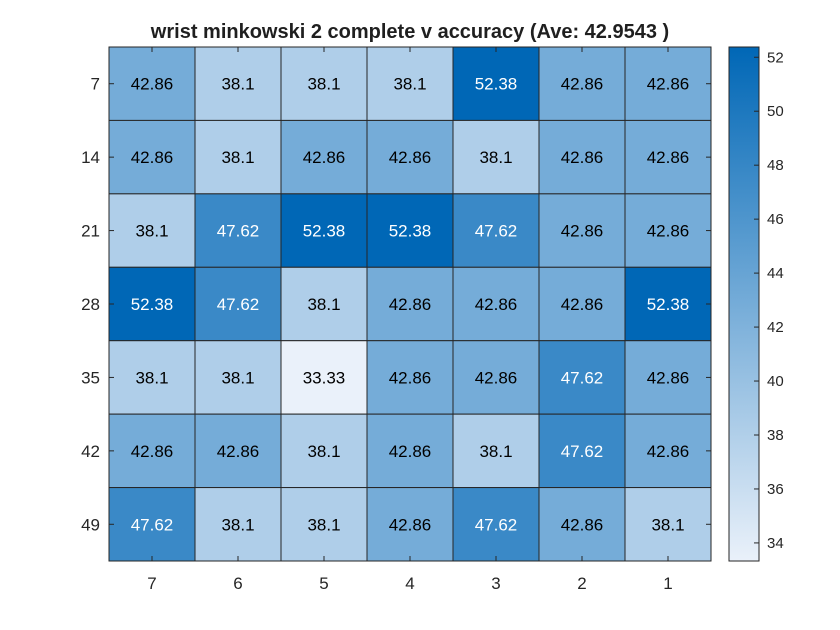 This screenshot has width=840, height=630. What do you see at coordinates (775, 543) in the screenshot?
I see `colorbar-tick-label: 34` at bounding box center [775, 543].